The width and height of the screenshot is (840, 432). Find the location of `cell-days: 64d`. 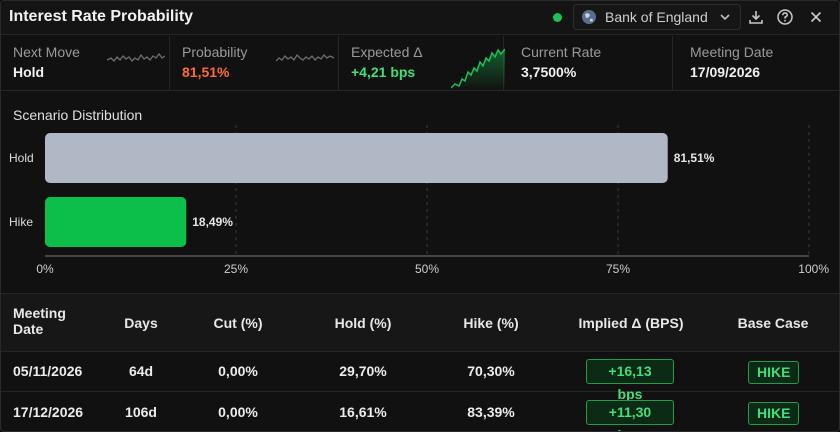

cell-days: 64d is located at coordinates (141, 371).